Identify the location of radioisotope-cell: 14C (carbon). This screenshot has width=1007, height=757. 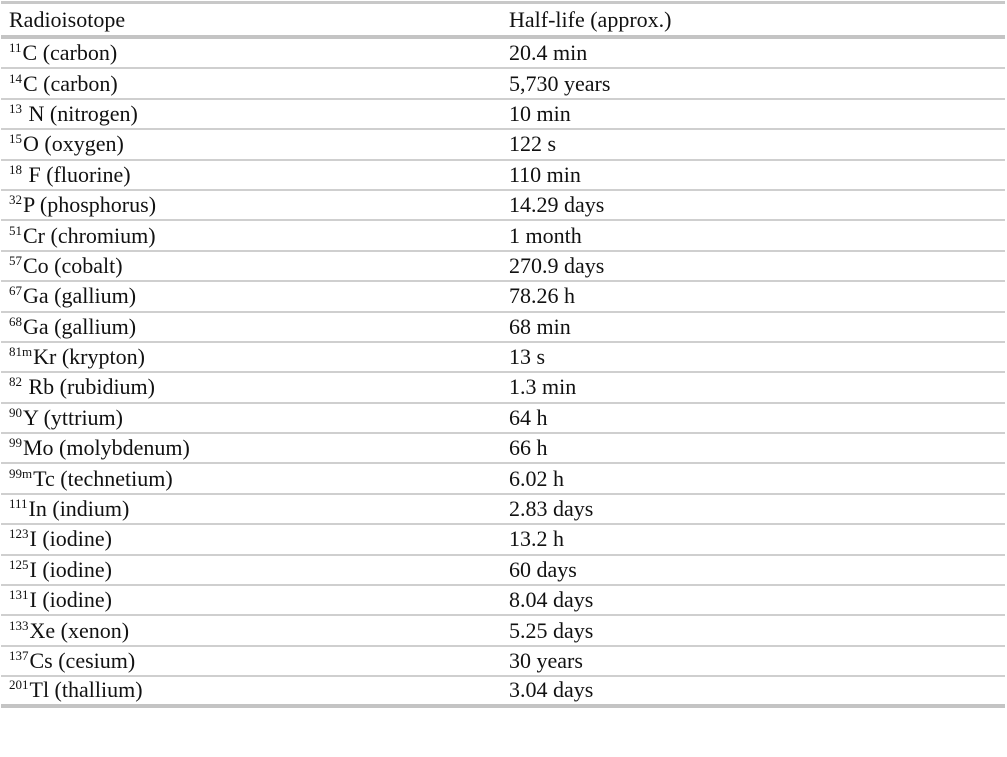
(250, 83).